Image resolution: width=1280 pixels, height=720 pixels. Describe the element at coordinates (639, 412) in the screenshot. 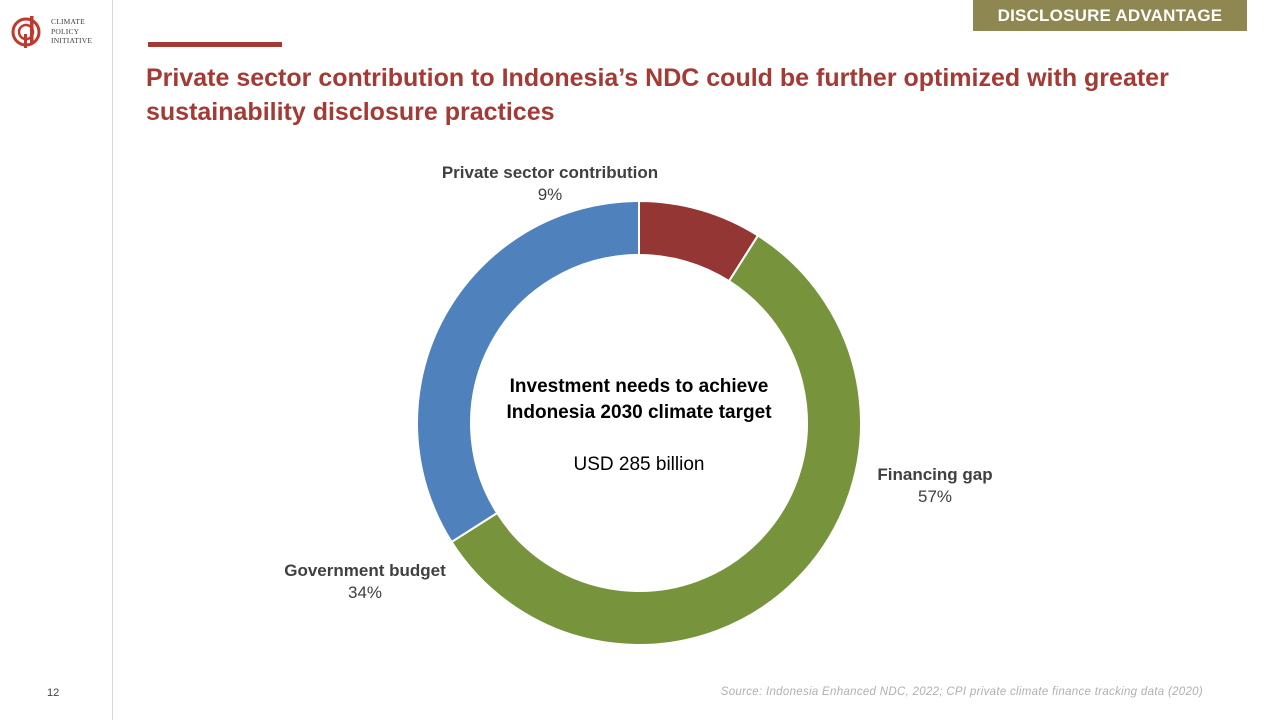

I see `chart-center-title-line-2: Indonesia 2030 climate target` at that location.